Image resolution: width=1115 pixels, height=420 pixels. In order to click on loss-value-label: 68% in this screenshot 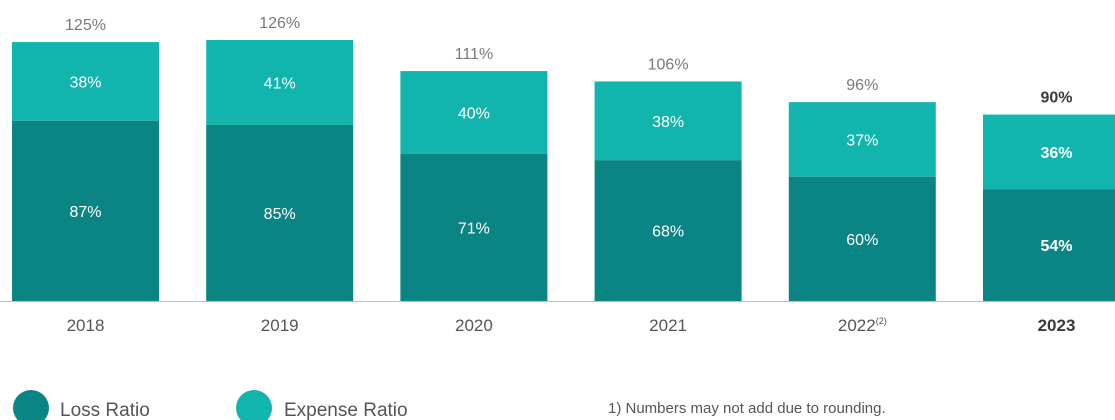, I will do `click(668, 232)`.